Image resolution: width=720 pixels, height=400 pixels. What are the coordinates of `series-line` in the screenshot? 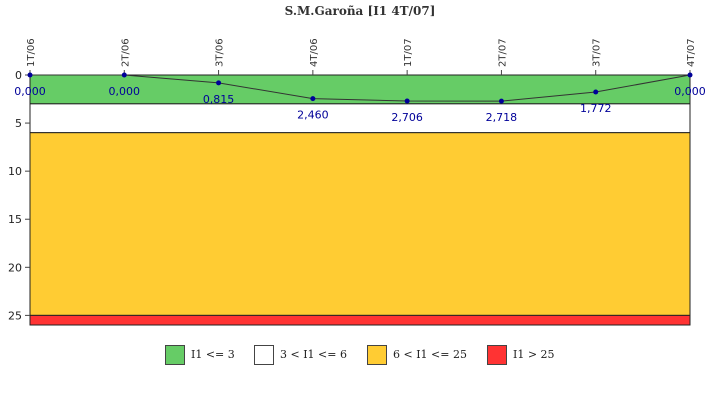 It's located at (360, 88).